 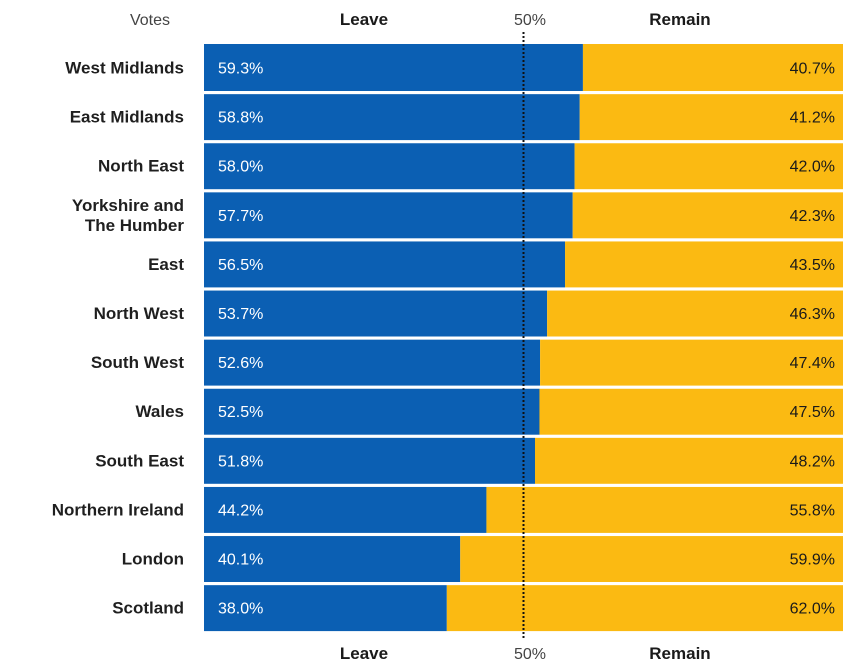 I want to click on region-label: South West, so click(x=138, y=362).